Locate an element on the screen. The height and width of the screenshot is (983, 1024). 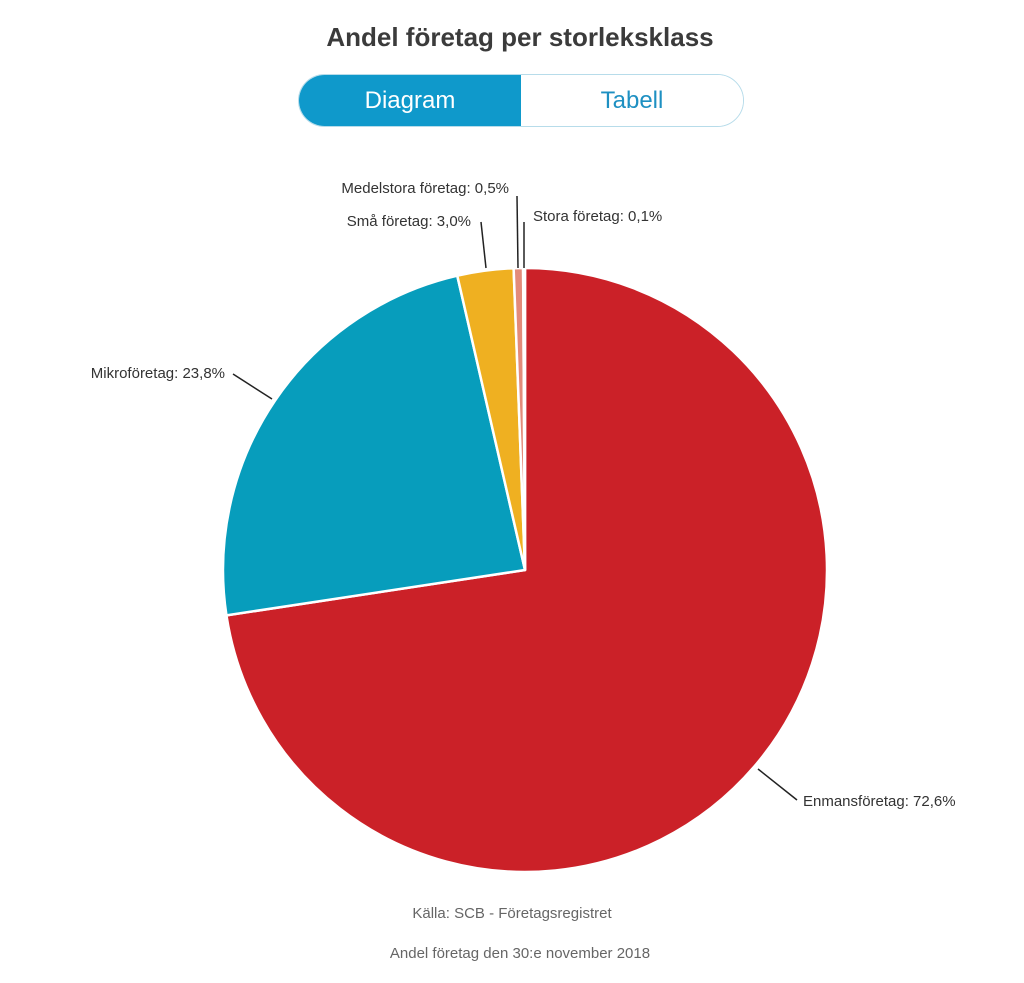
slice-label: Mikroföretag: 23,8% is located at coordinates (158, 373).